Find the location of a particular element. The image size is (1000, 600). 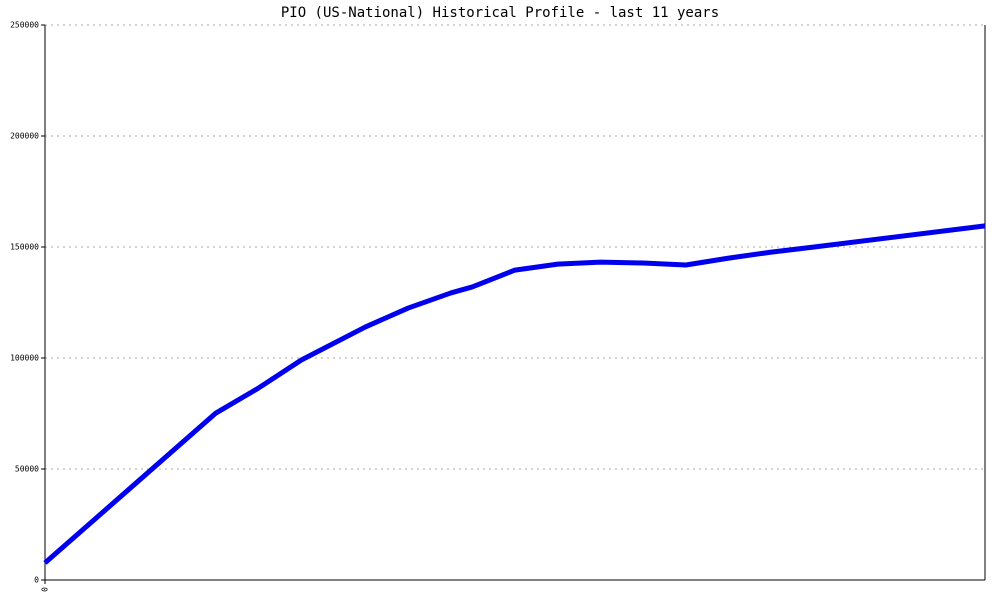

x-tick-label: 0 is located at coordinates (45, 589).